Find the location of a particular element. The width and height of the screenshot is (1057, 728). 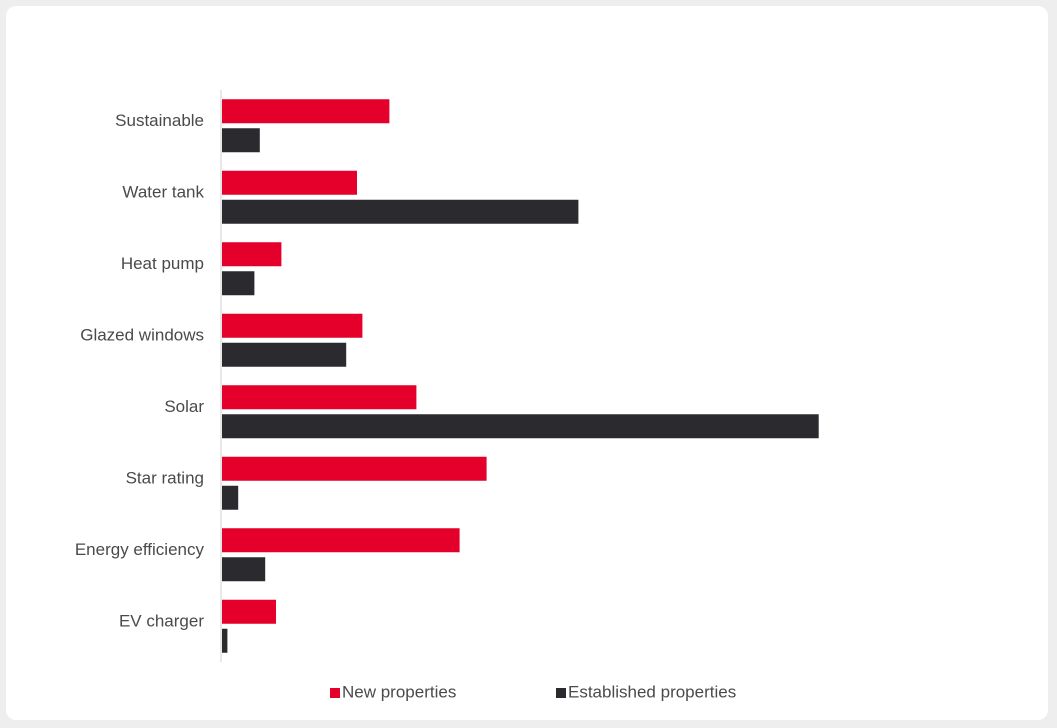

bar-heat-pump-new is located at coordinates (252, 254).